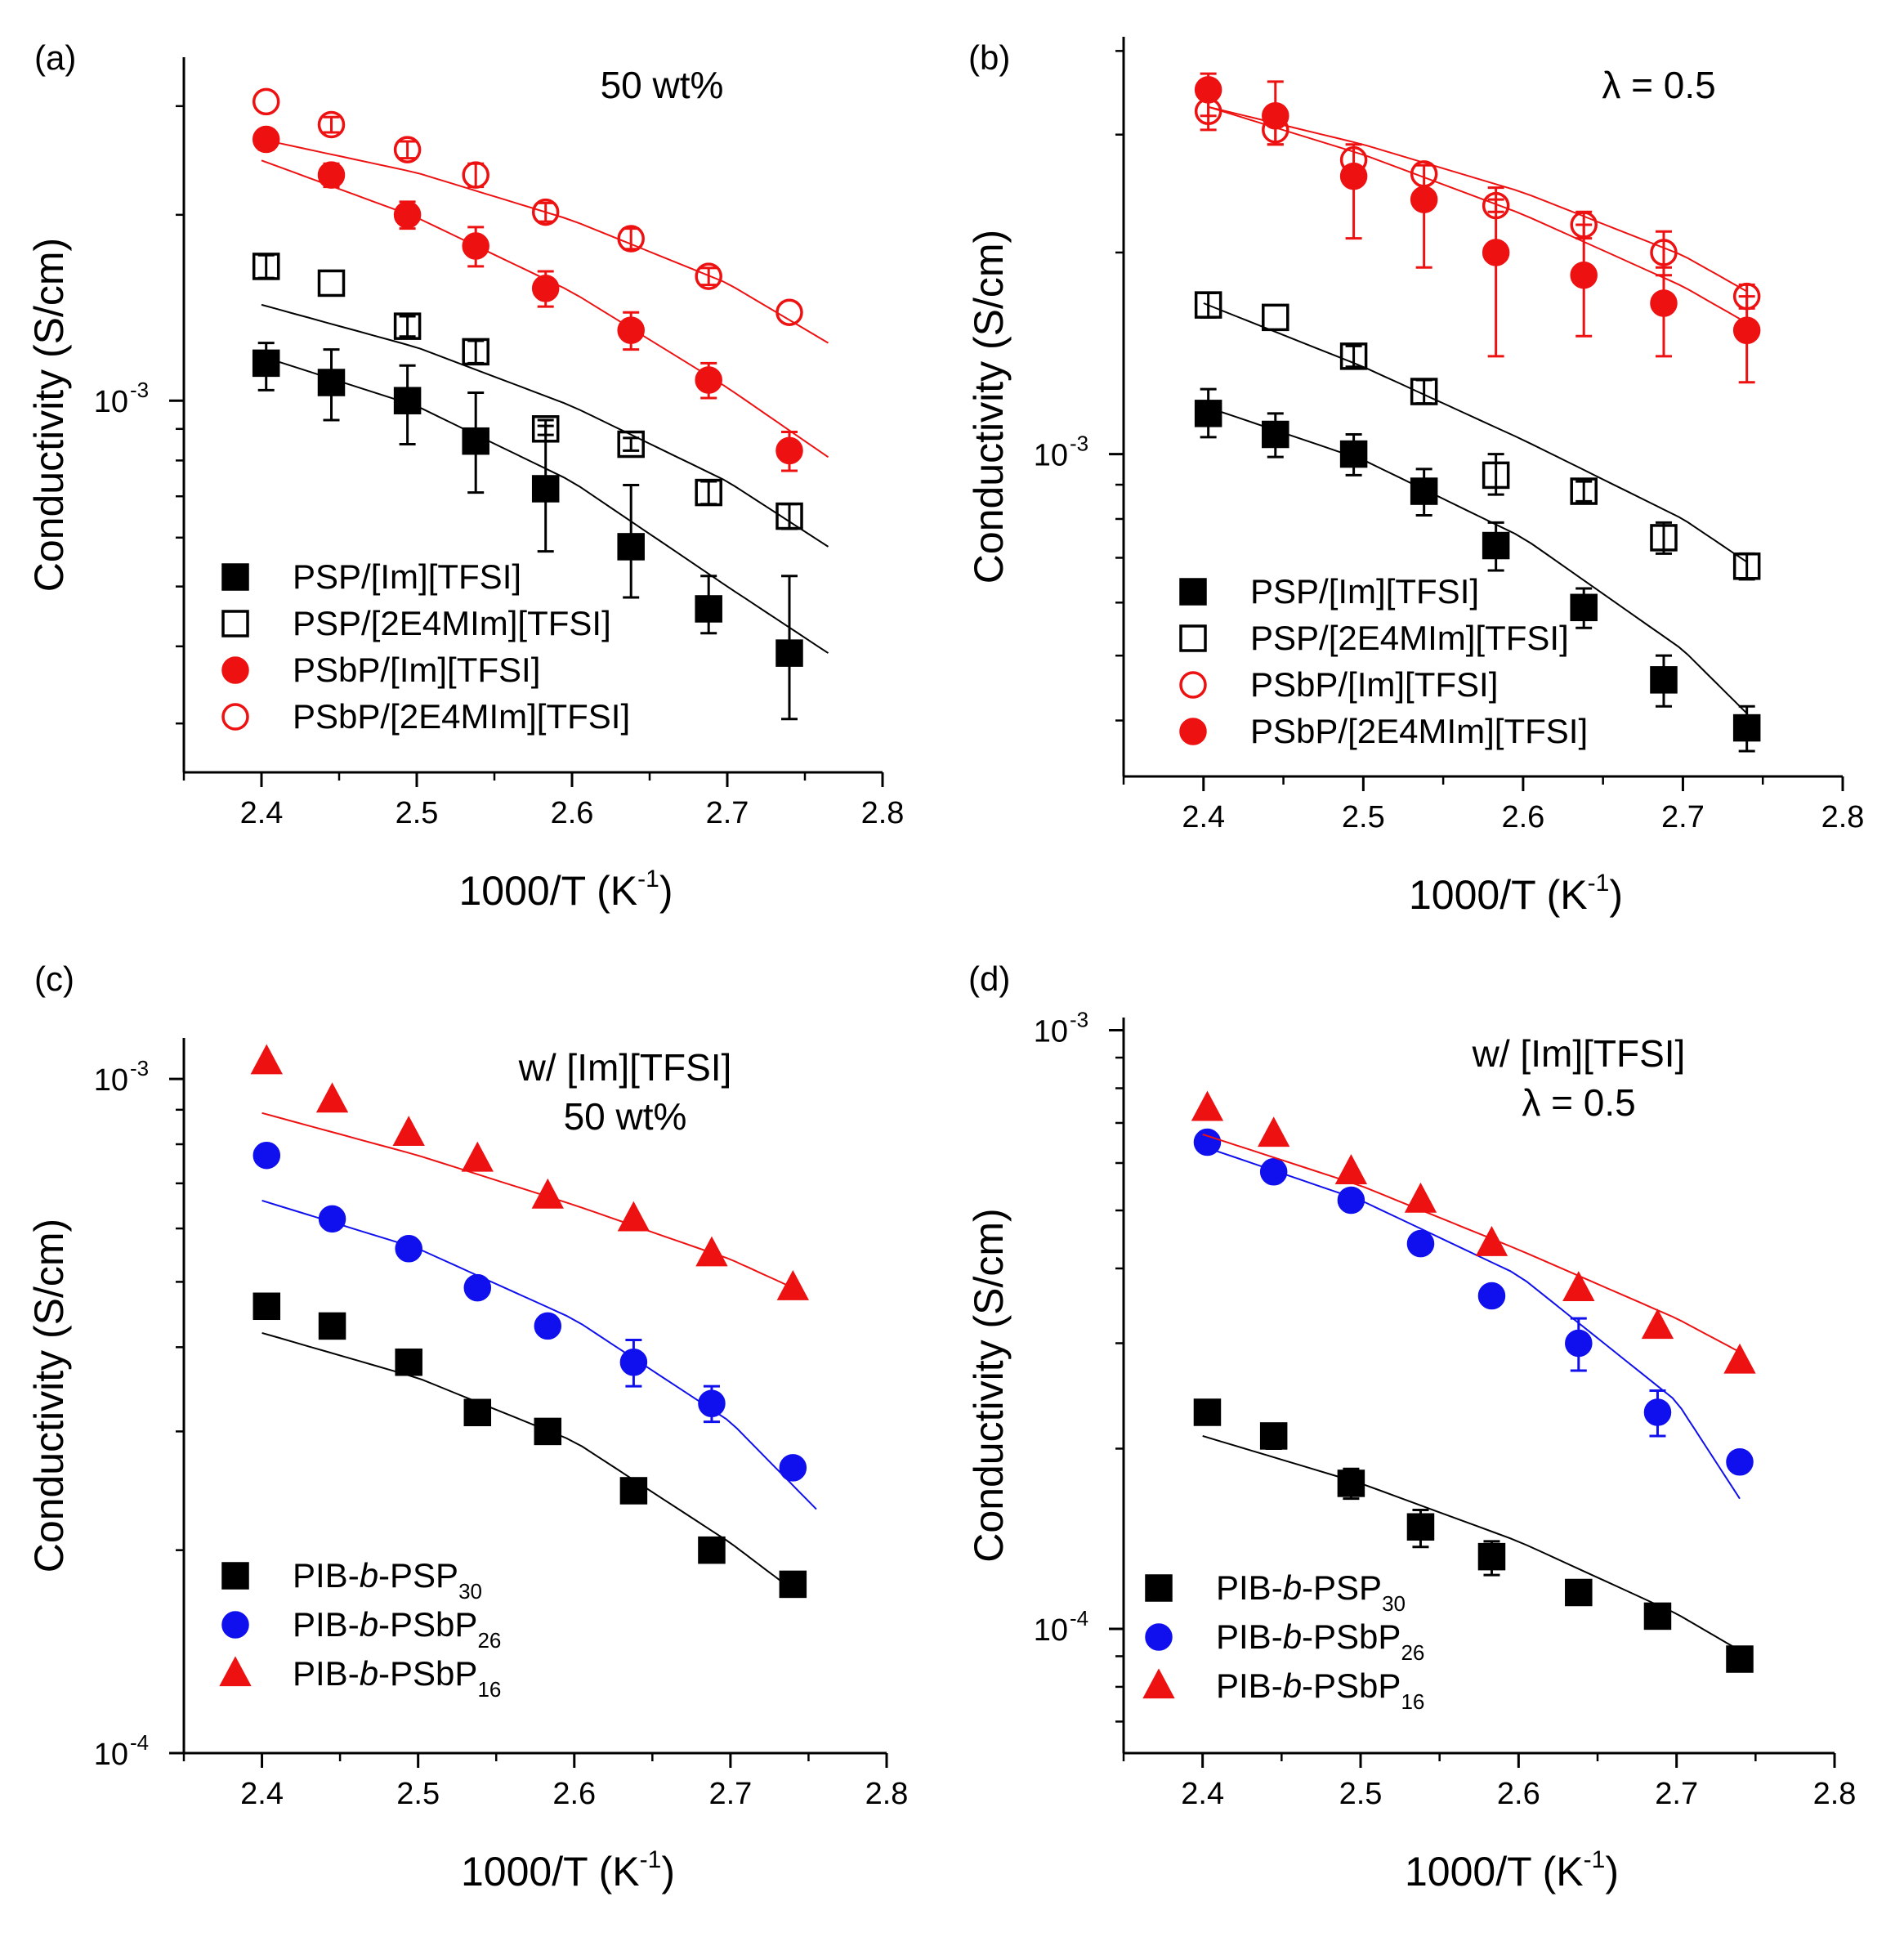 The width and height of the screenshot is (1904, 1937). I want to click on series-1: PSP/[2E4MIm][TFSI], so click(1470, 474).